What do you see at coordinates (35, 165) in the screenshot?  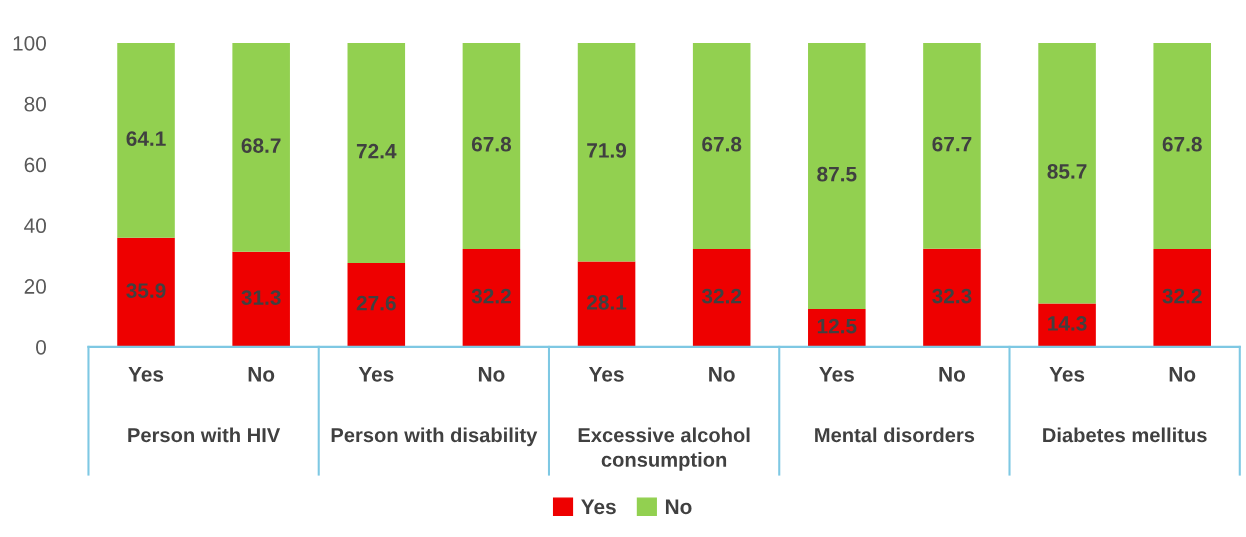 I see `y-tick-label: 60` at bounding box center [35, 165].